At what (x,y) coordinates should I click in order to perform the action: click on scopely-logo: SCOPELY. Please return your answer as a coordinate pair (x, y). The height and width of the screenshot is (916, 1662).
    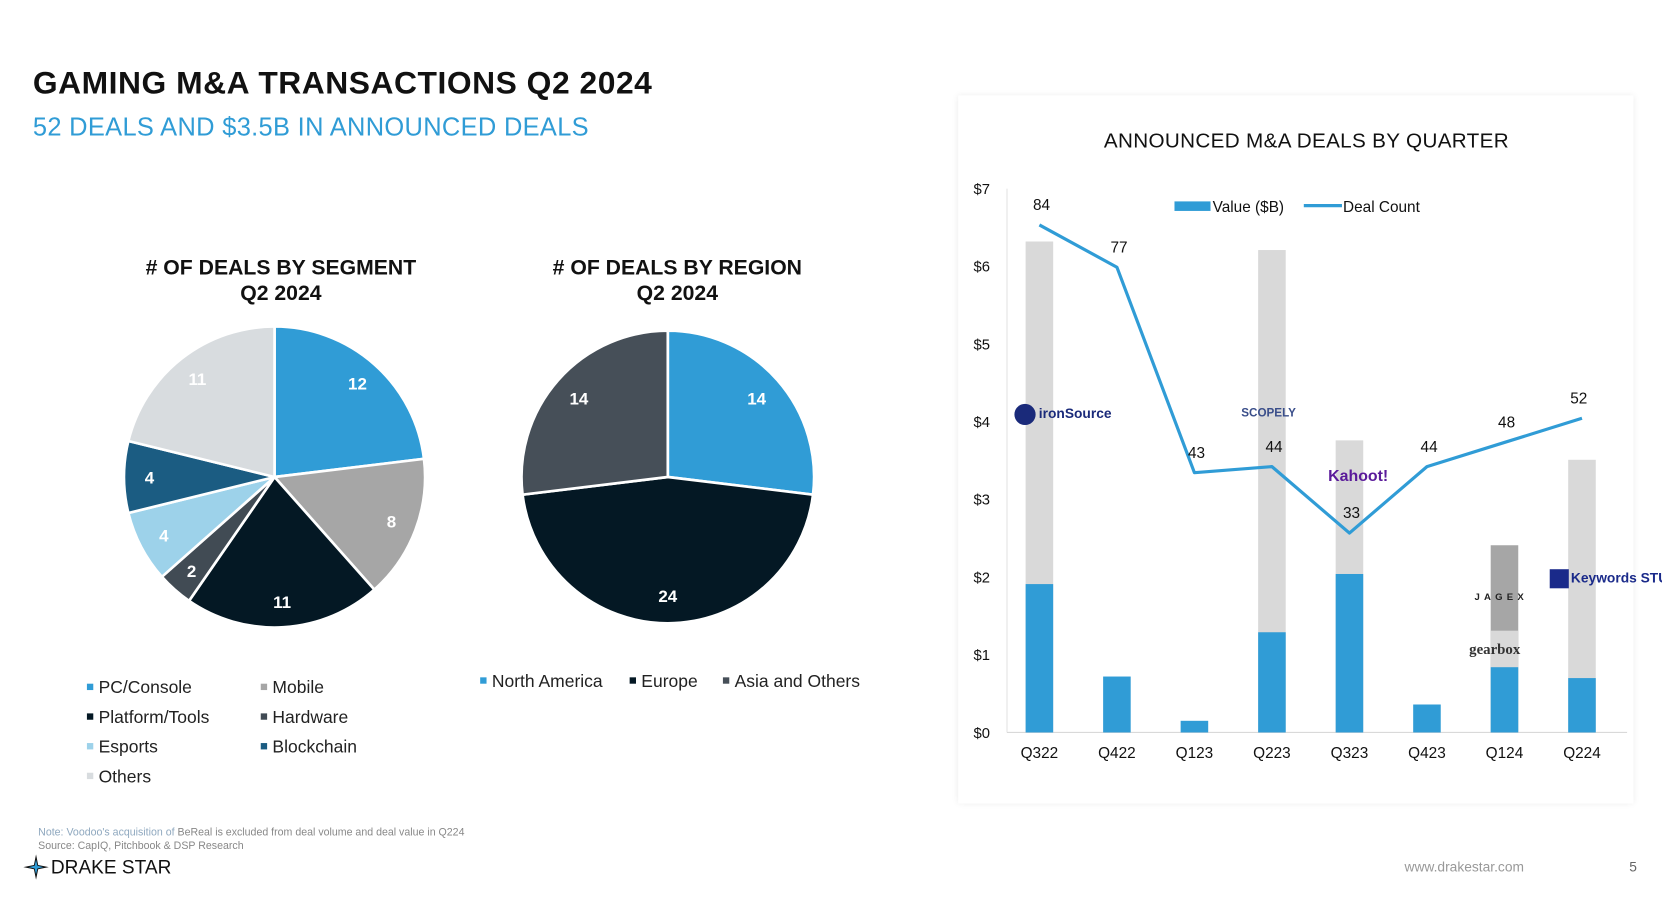
    Looking at the image, I should click on (1268, 413).